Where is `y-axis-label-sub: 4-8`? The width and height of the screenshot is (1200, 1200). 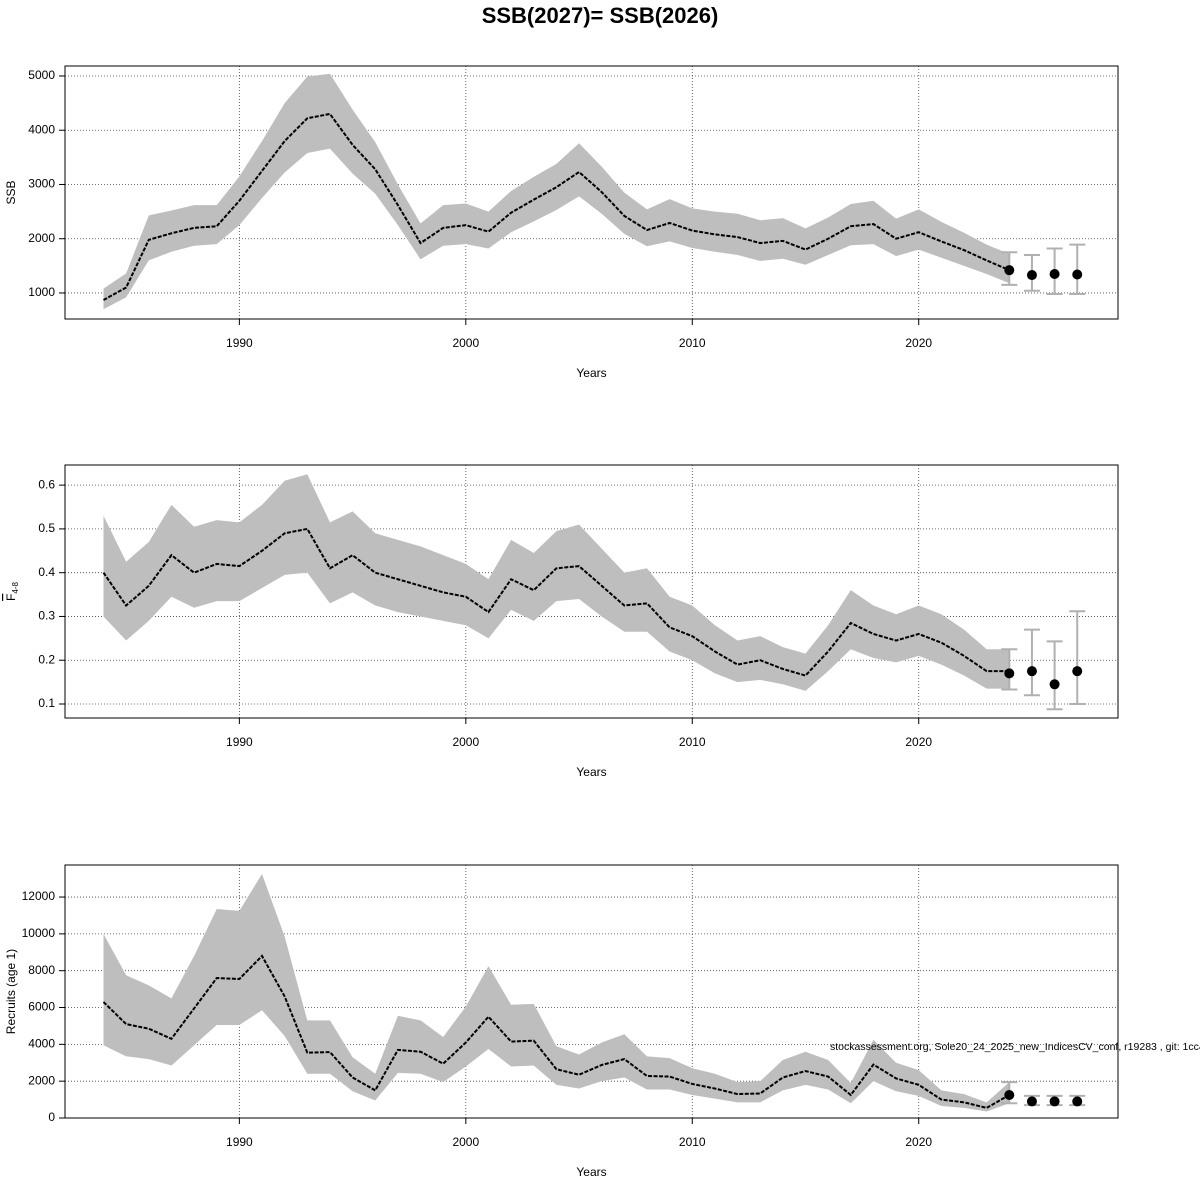 y-axis-label-sub: 4-8 is located at coordinates (15, 587).